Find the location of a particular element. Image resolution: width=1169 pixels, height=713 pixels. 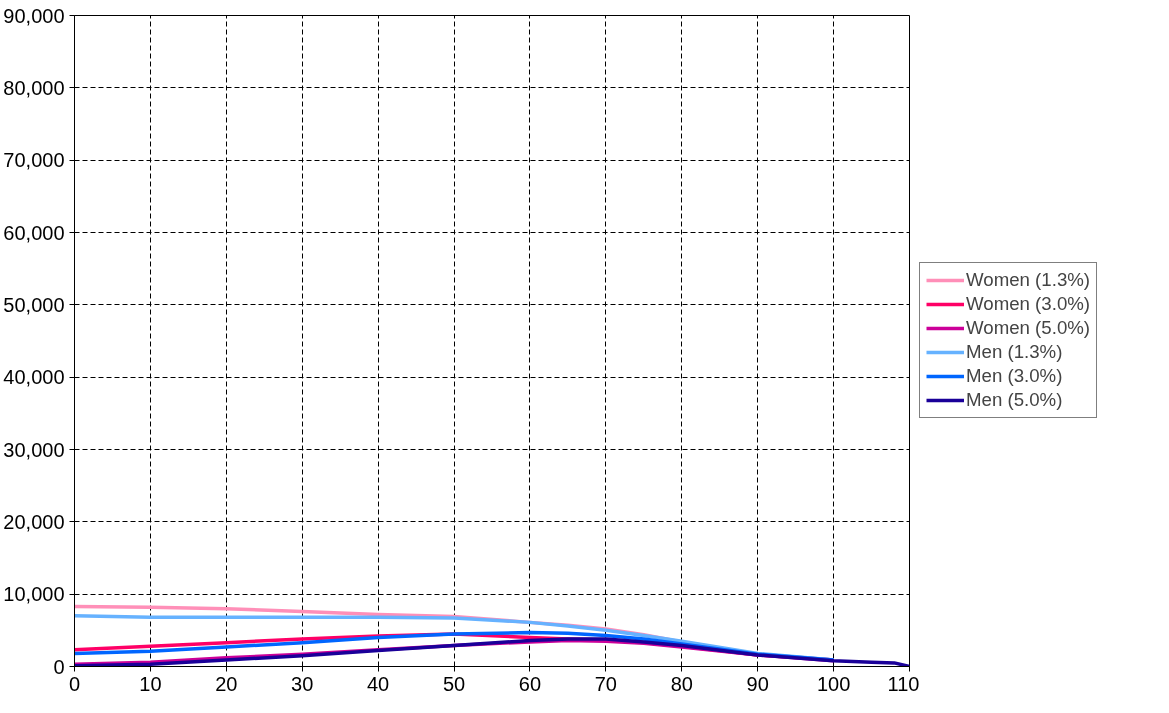

x-tick-label: 70 is located at coordinates (605, 683).